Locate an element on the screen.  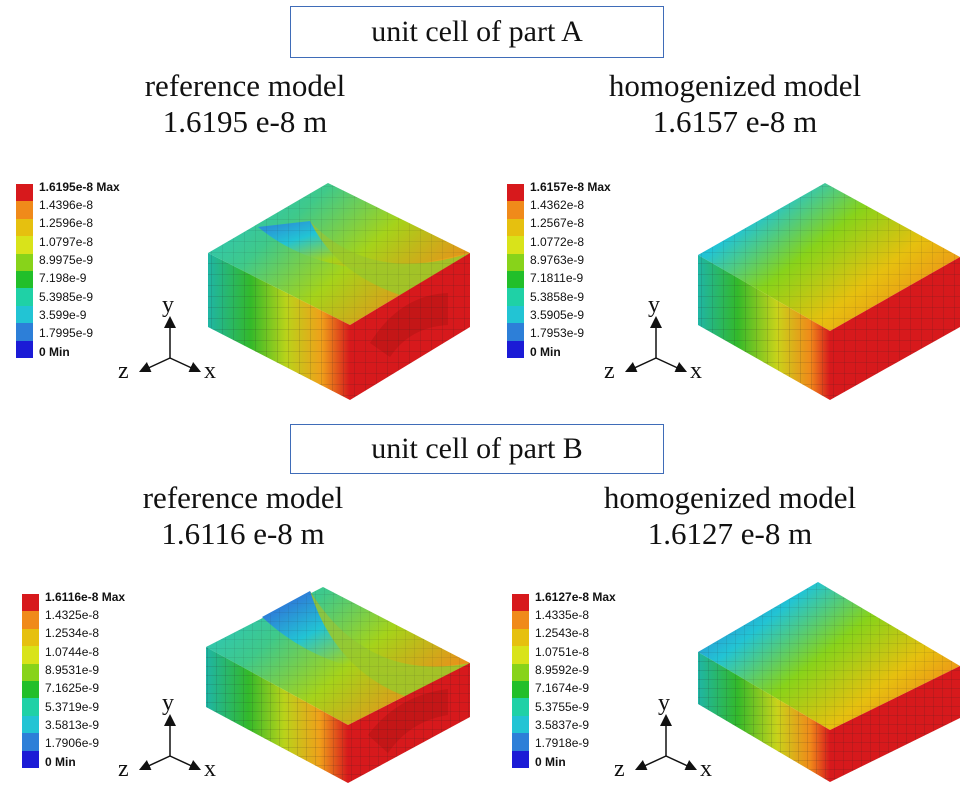
legend-label: 8.9975e-9 is located at coordinates (66, 260).